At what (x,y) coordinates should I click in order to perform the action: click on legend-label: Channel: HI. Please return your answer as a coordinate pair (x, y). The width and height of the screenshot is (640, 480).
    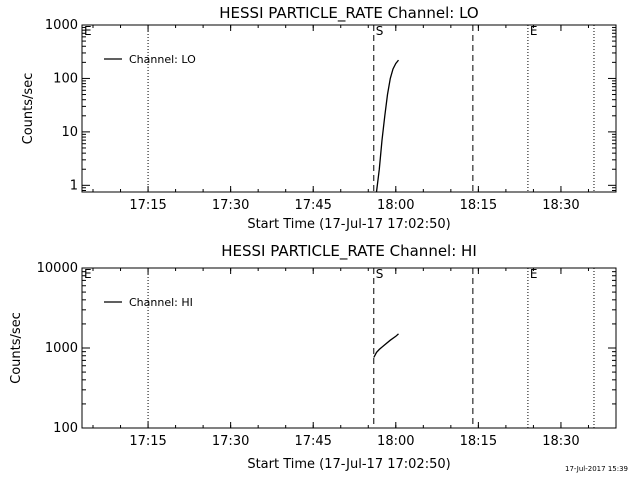
    Looking at the image, I should click on (161, 302).